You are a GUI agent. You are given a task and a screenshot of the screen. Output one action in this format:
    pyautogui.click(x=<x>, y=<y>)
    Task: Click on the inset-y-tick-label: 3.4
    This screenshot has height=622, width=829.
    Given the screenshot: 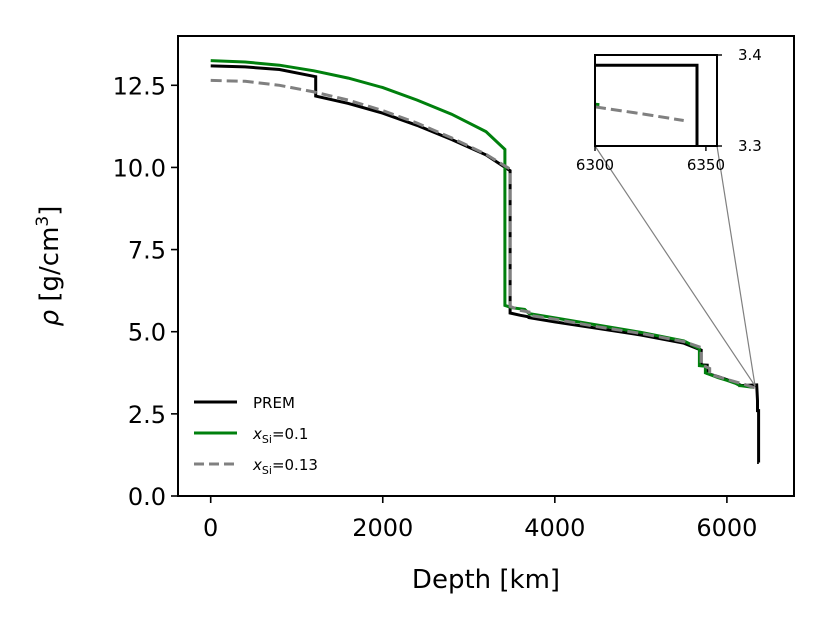 What is the action you would take?
    pyautogui.click(x=750, y=55)
    